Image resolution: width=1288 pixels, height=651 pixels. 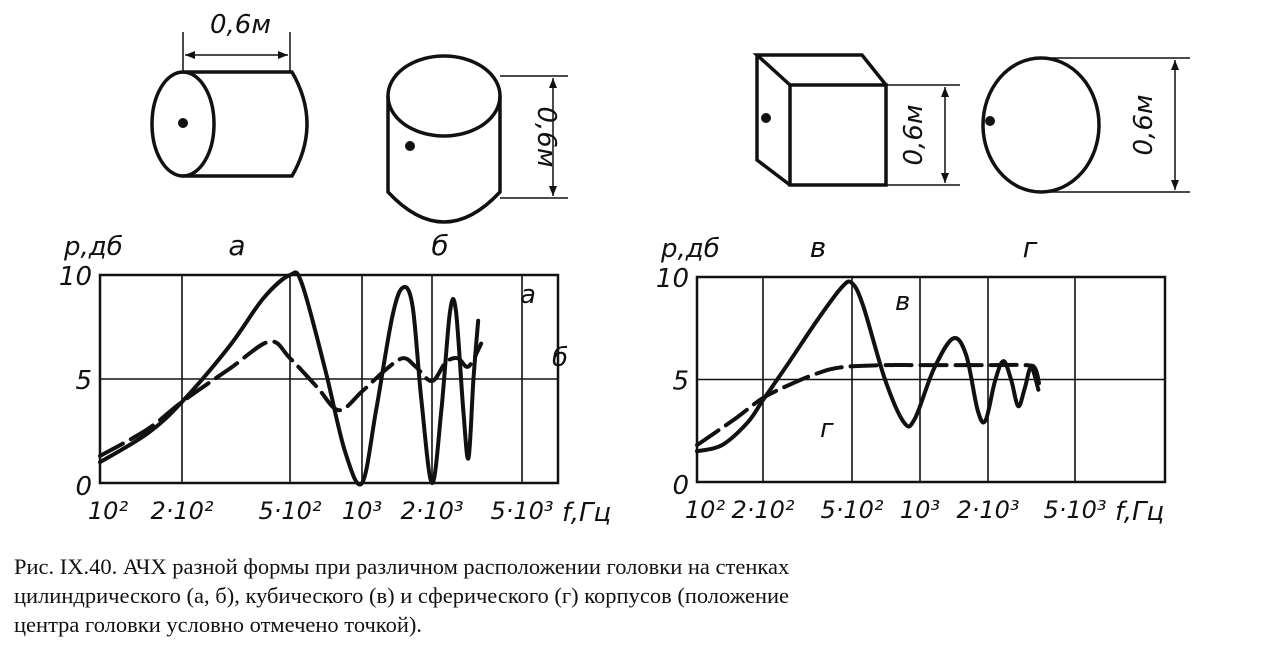 What do you see at coordinates (236, 245) in the screenshot?
I see `panel-label: а` at bounding box center [236, 245].